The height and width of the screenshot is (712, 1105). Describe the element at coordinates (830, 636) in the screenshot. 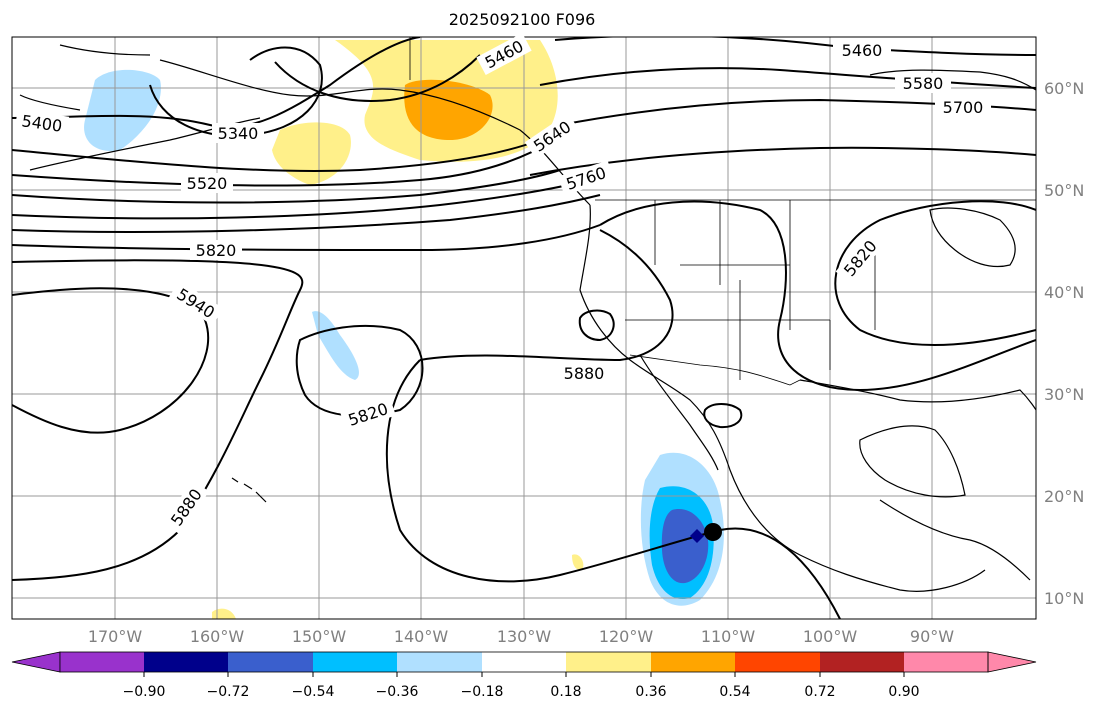

I see `lon-label: 100°W` at that location.